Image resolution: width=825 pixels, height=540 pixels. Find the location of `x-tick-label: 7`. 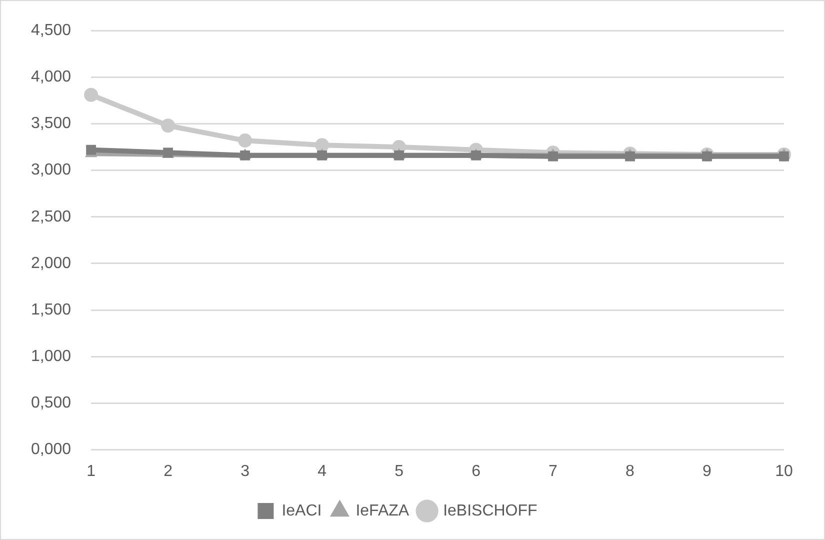

x-tick-label: 7 is located at coordinates (553, 471).